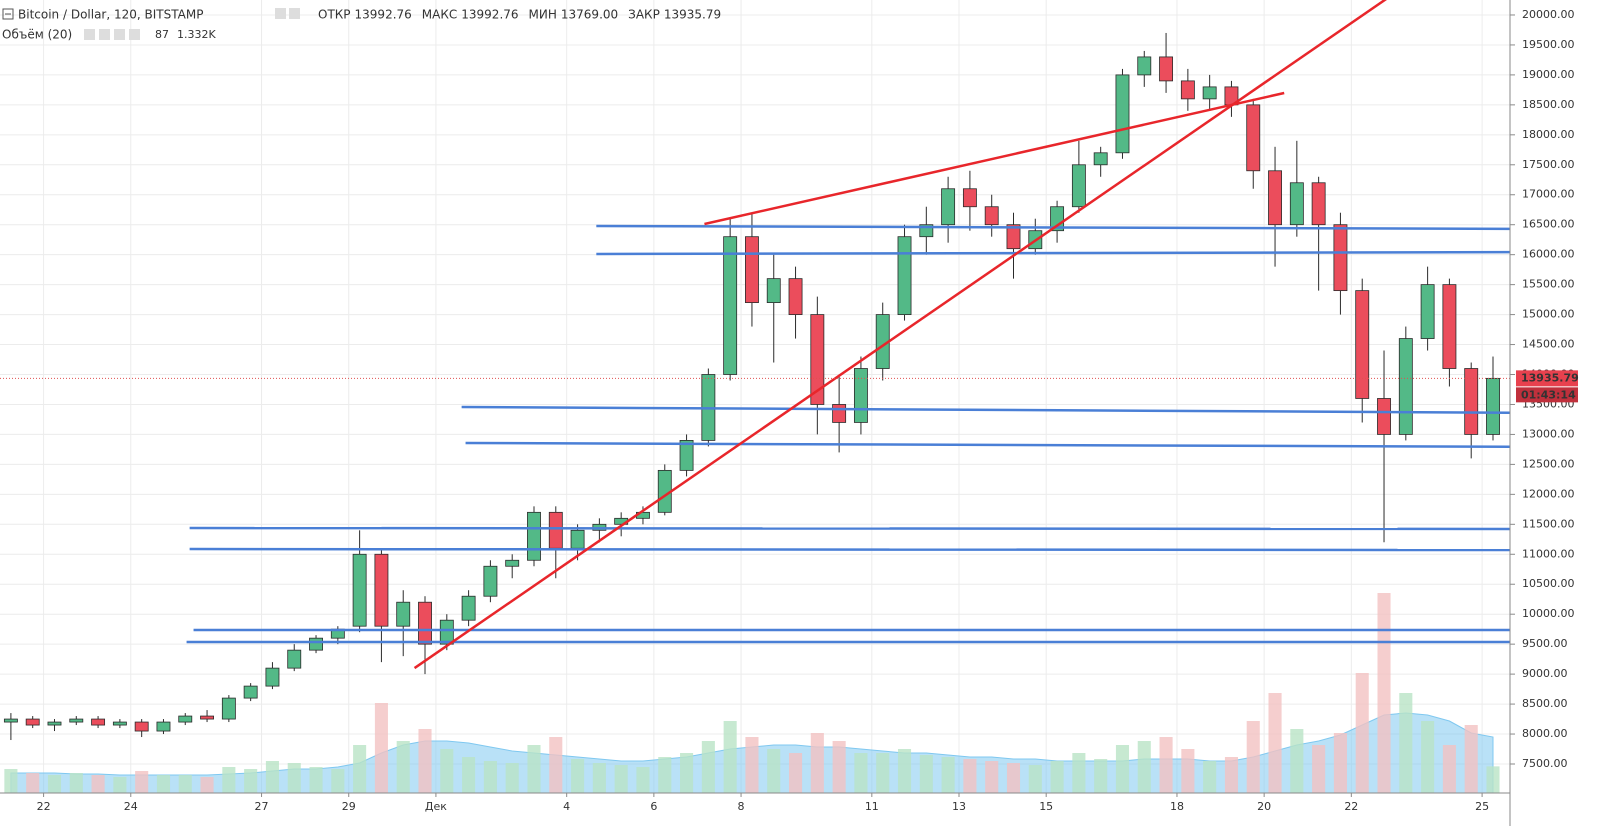 This screenshot has height=830, width=1600. I want to click on y-tick-label: 17500.00, so click(1548, 164).